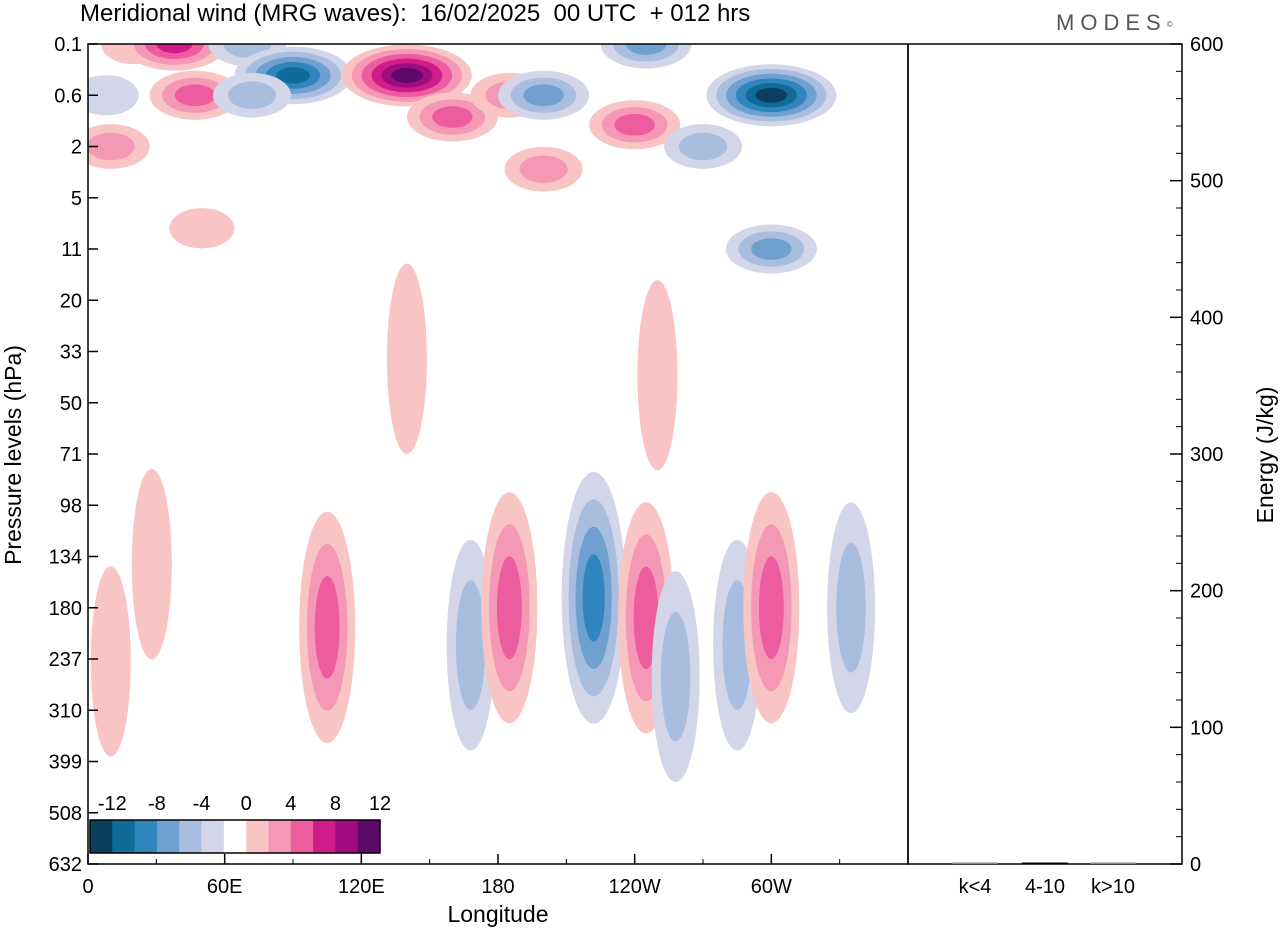  Describe the element at coordinates (71, 353) in the screenshot. I see `y-tick-label: 33` at that location.